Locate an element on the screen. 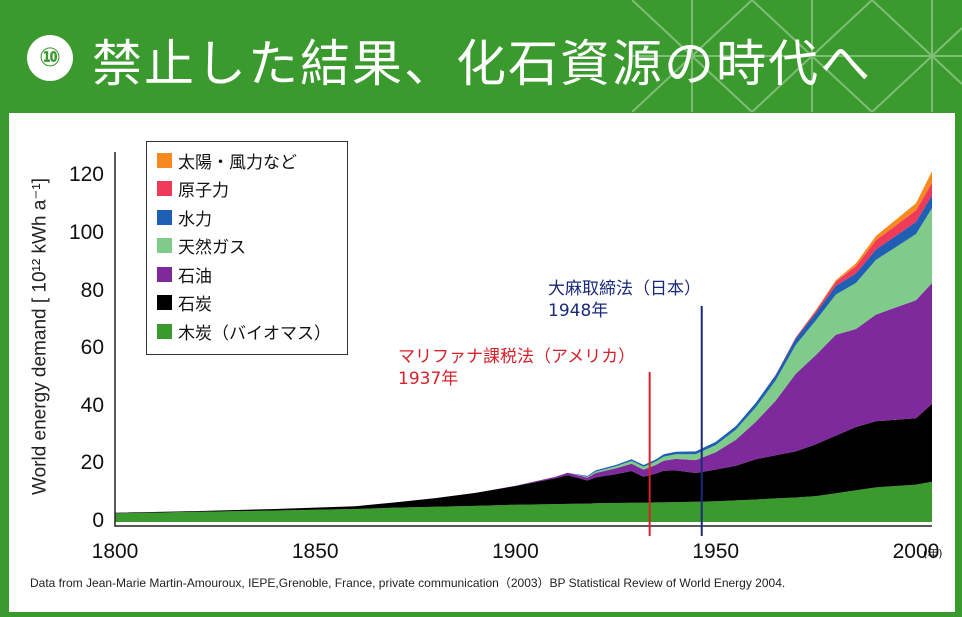 Image resolution: width=962 pixels, height=617 pixels. x-tick-label: 1850 is located at coordinates (315, 551).